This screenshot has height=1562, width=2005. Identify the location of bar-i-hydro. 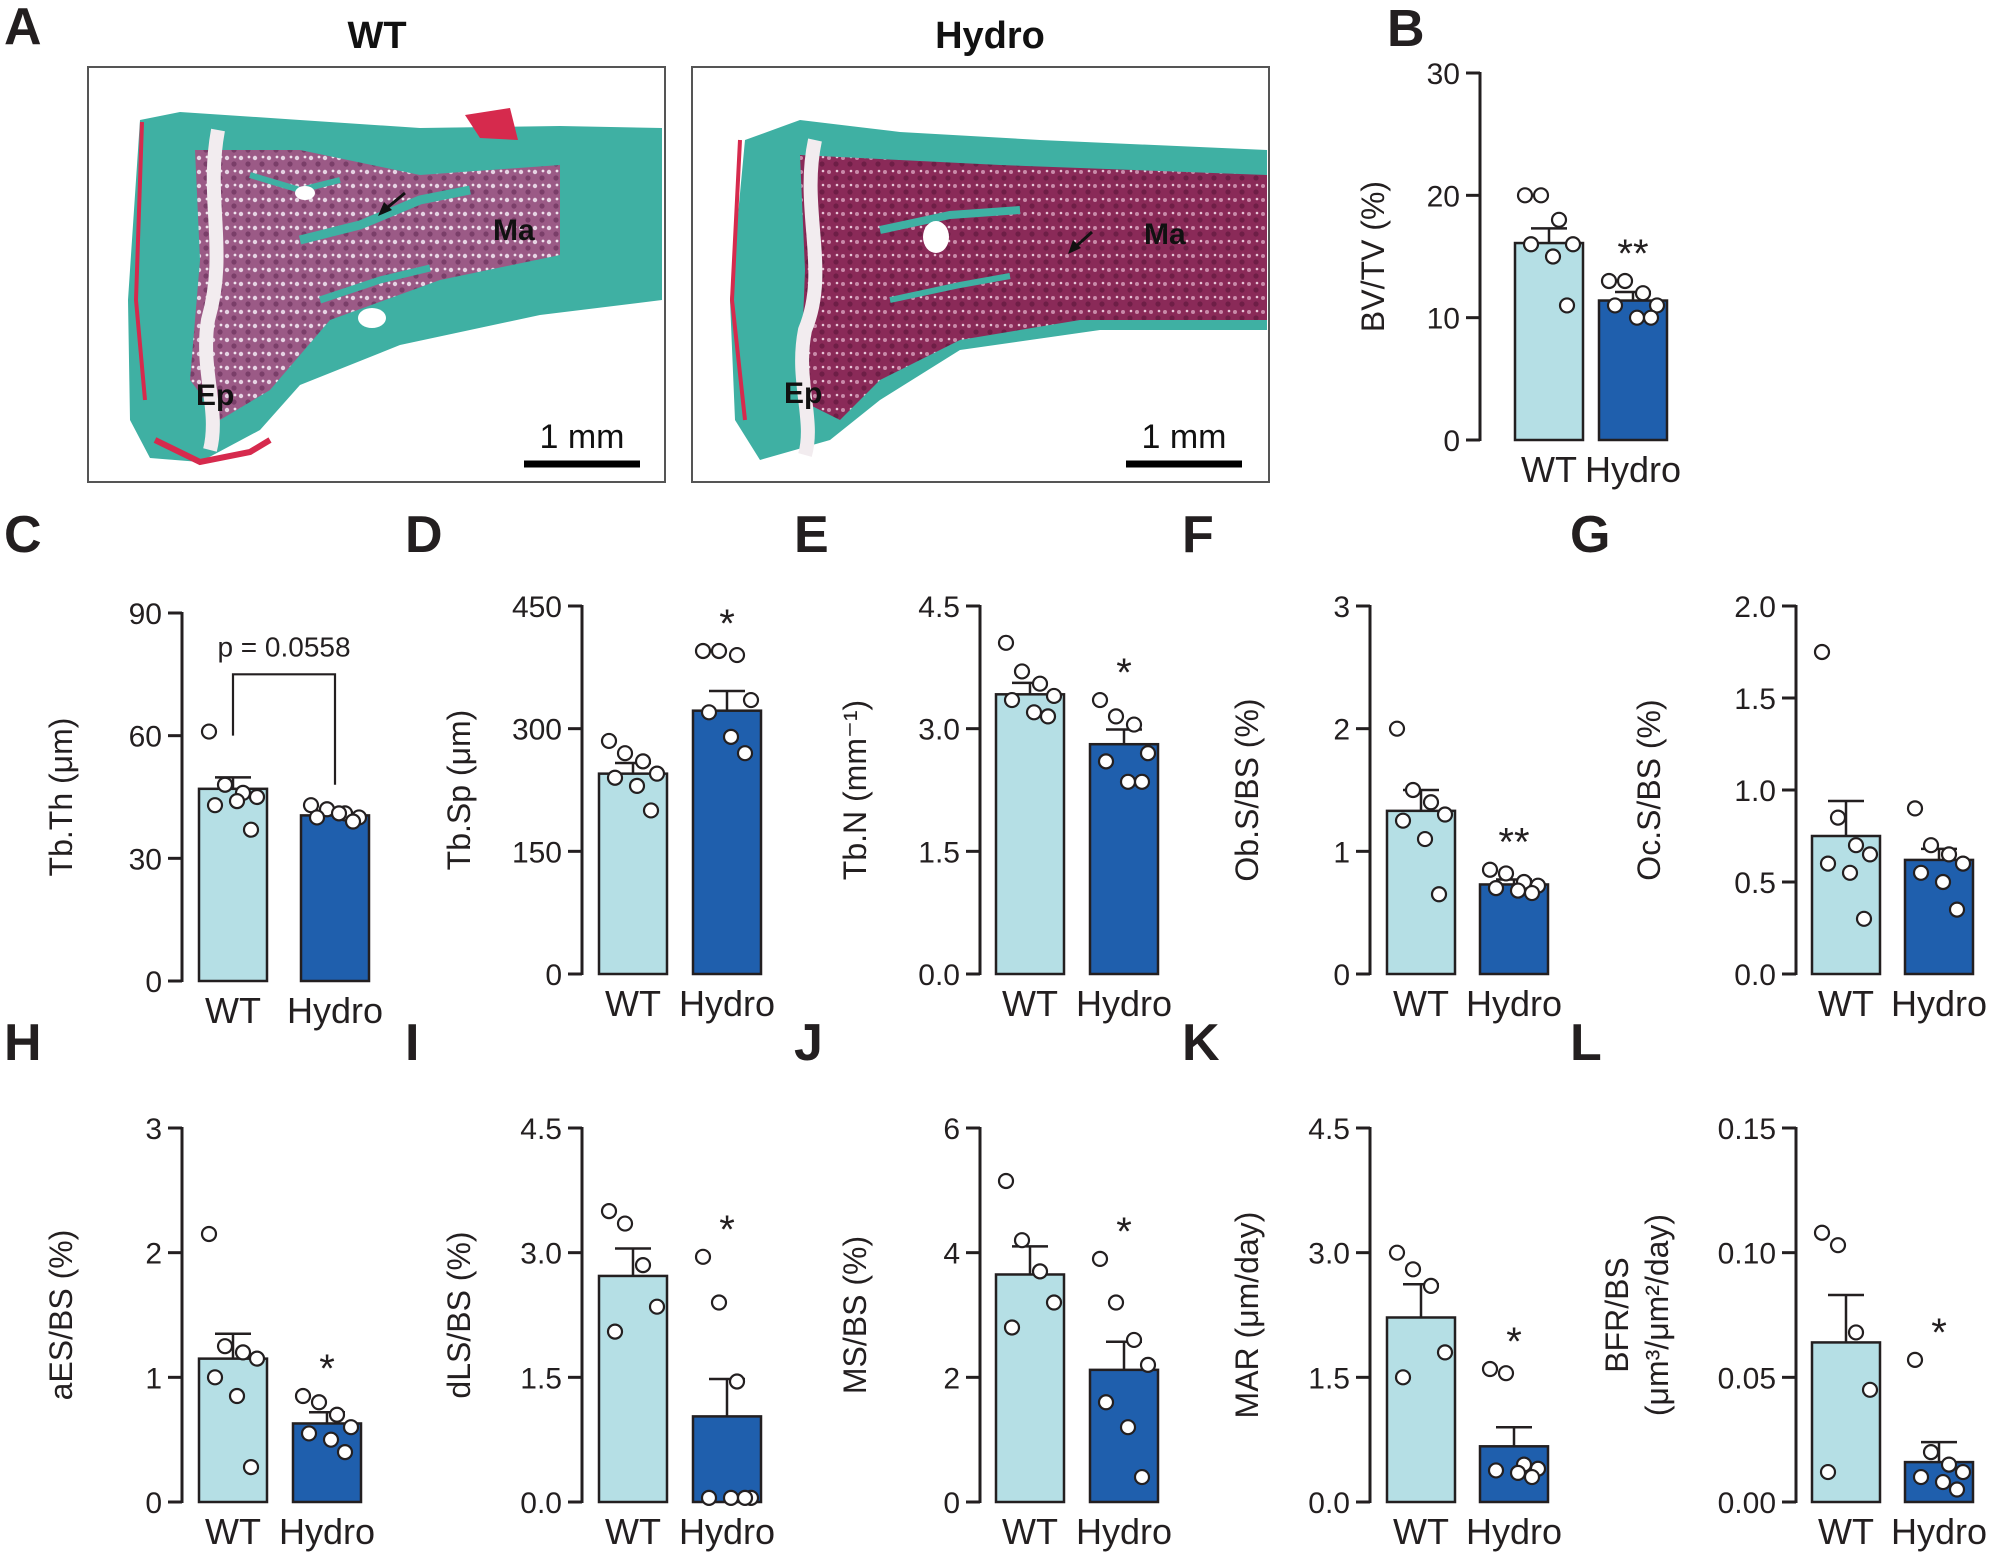
(727, 1459).